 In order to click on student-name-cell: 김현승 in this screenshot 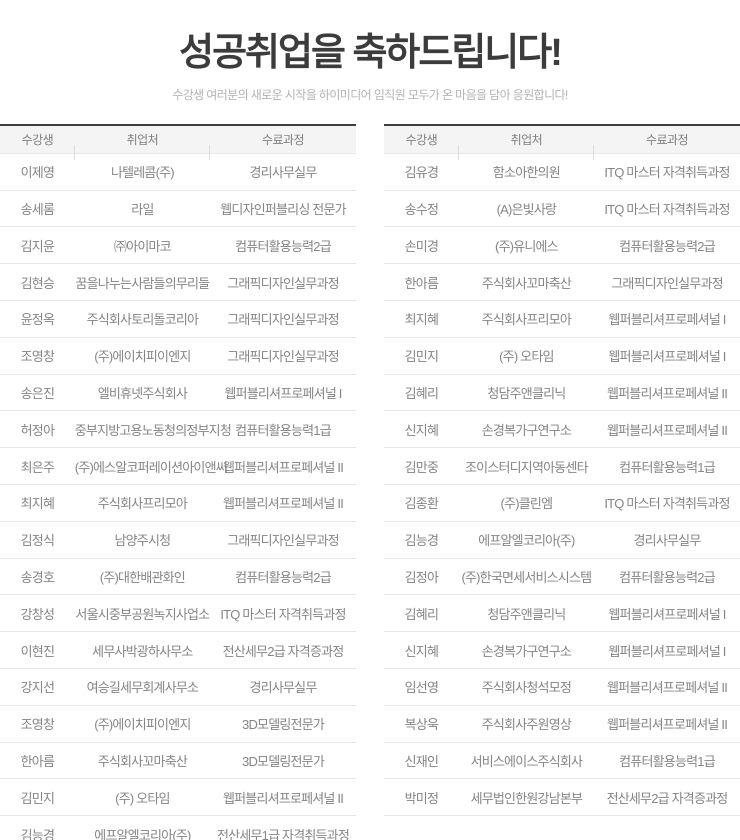, I will do `click(37, 282)`.